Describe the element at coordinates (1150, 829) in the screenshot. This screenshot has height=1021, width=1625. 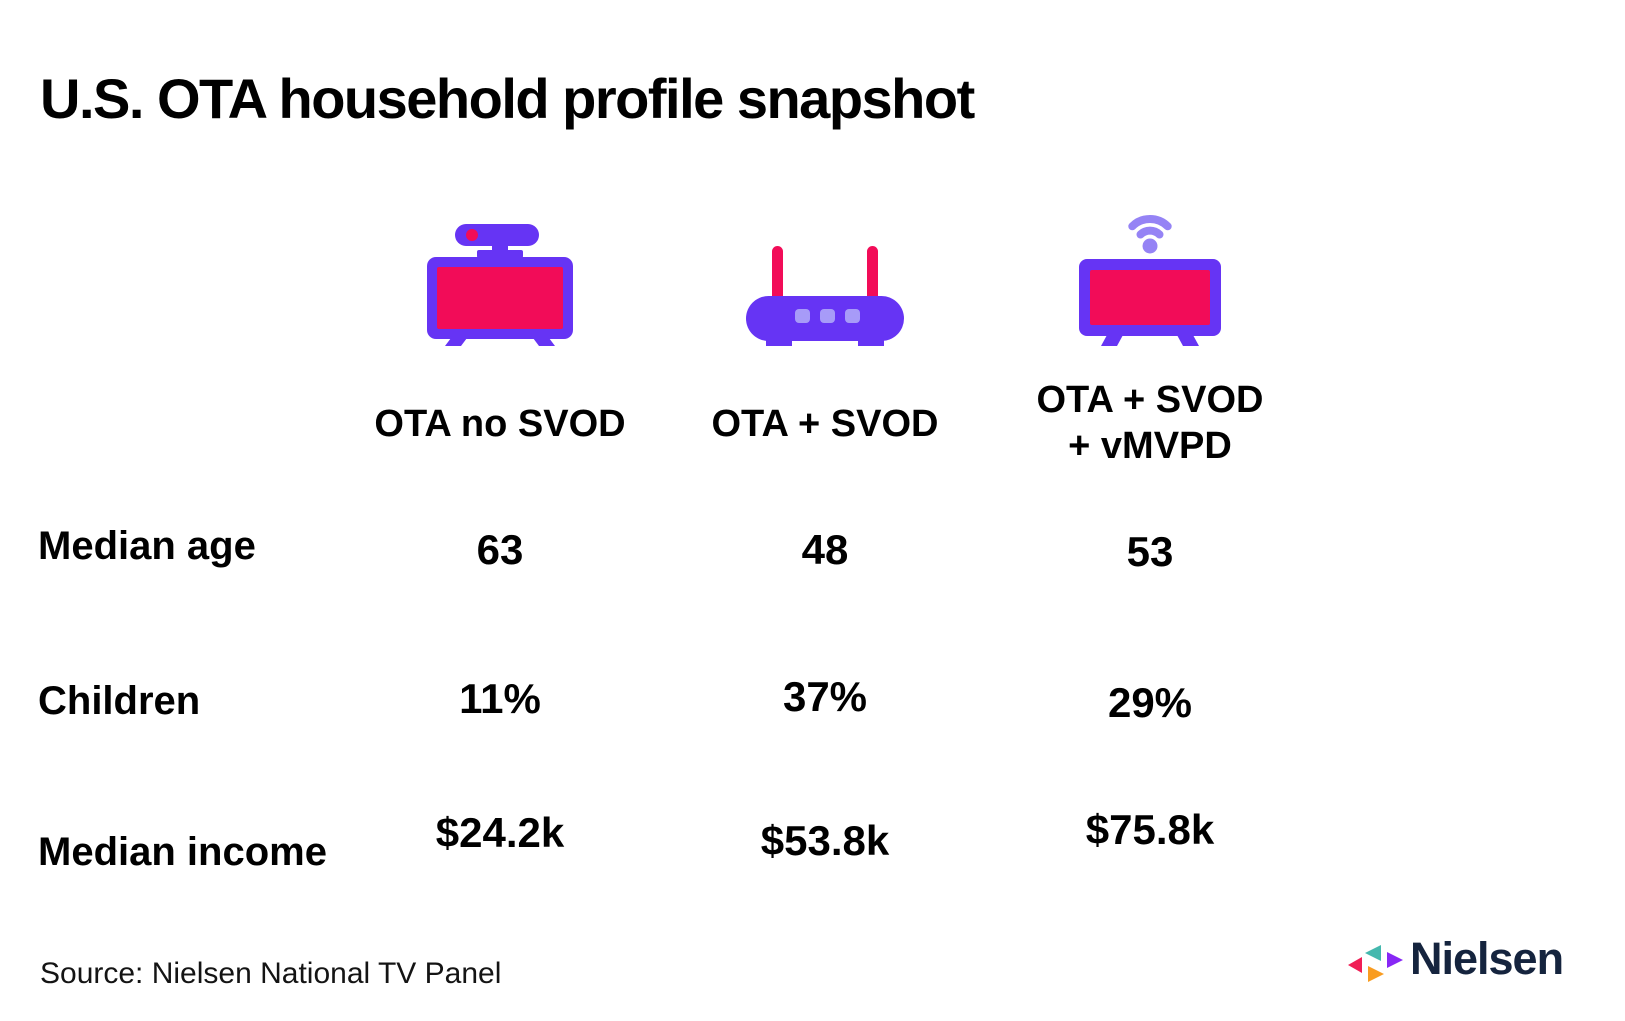
I see `value-median-income-ota-svod-vmvpd: $75.8k` at that location.